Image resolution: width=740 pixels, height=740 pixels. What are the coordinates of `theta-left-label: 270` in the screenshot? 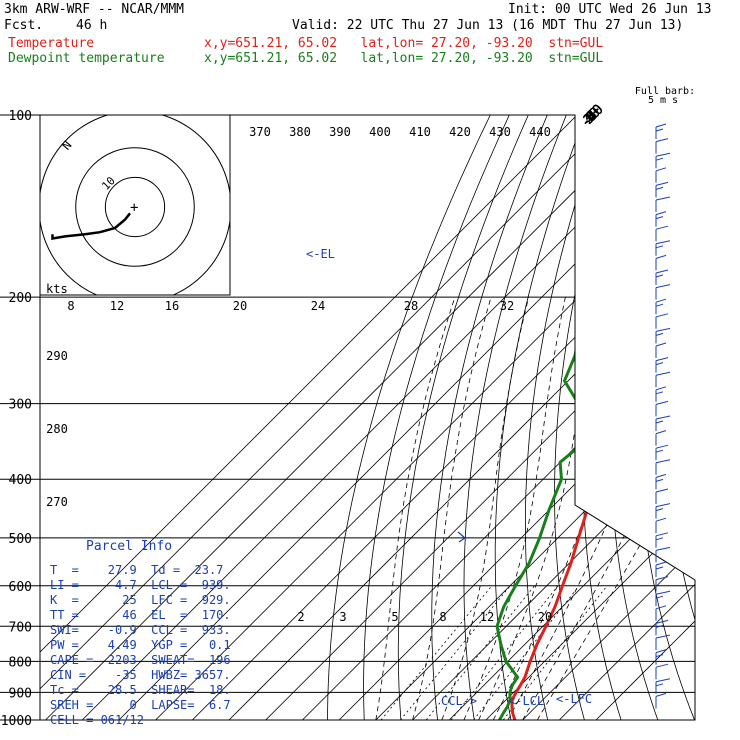 It's located at (57, 502).